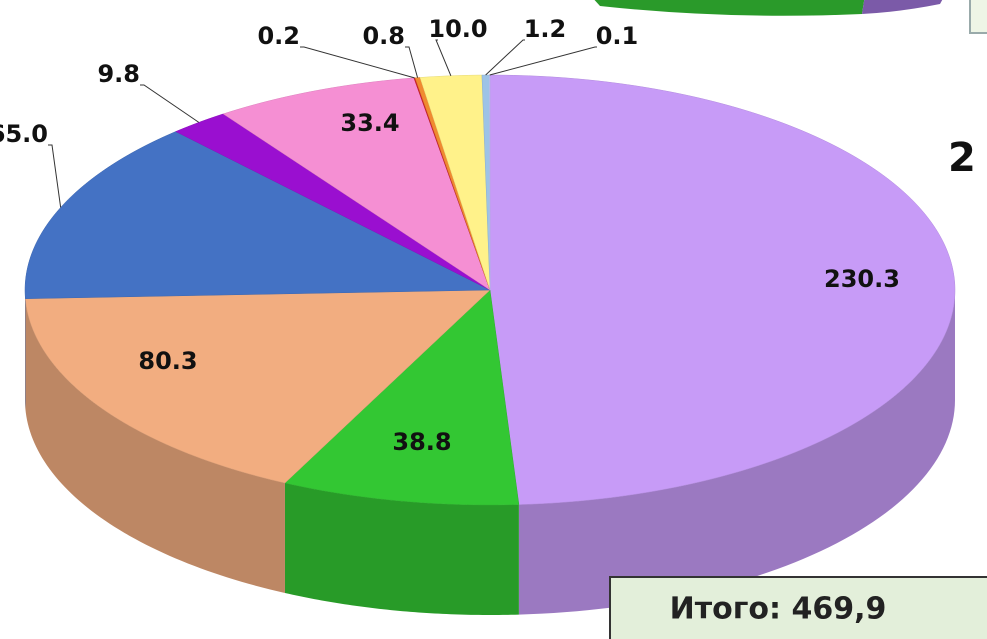 The image size is (987, 639). What do you see at coordinates (862, 279) in the screenshot?
I see `data-label: 230.3` at bounding box center [862, 279].